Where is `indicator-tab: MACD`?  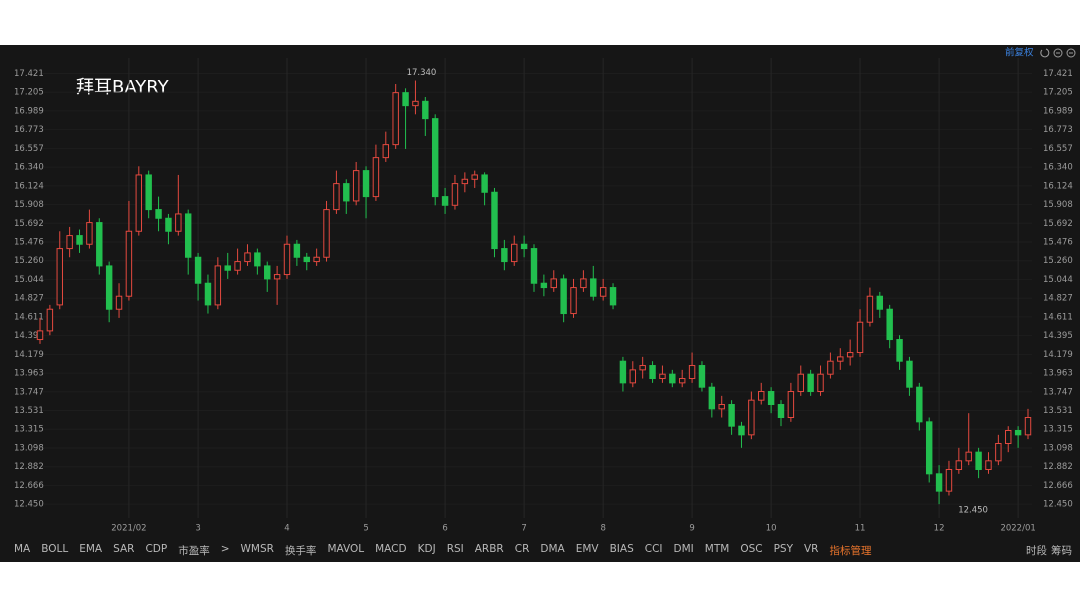
indicator-tab: MACD is located at coordinates (391, 549).